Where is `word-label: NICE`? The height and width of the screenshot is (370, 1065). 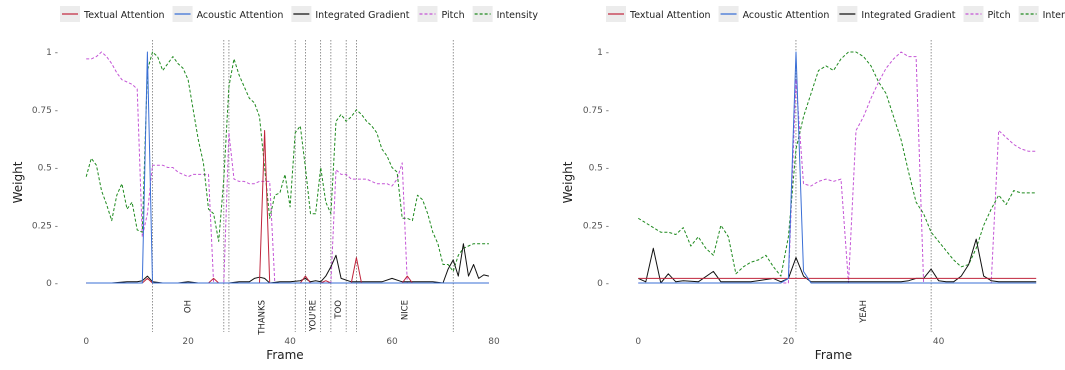
word-label: NICE is located at coordinates (405, 310).